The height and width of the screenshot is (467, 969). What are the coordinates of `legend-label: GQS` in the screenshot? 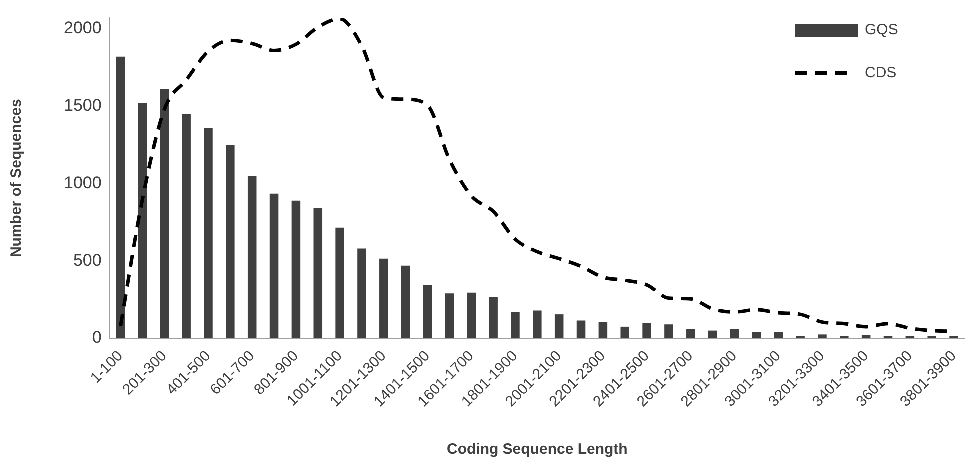 It's located at (881, 29).